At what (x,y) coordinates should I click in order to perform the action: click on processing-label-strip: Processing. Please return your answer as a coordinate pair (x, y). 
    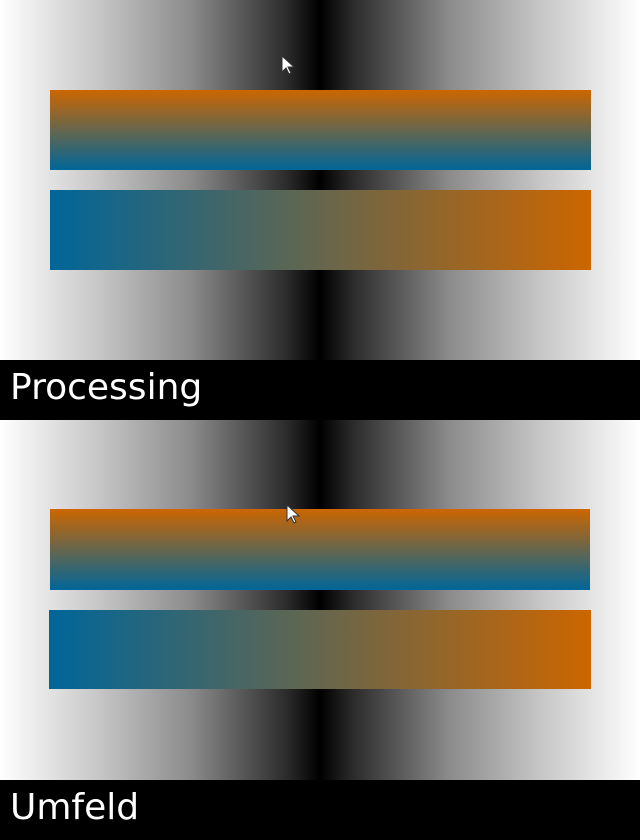
    Looking at the image, I should click on (320, 390).